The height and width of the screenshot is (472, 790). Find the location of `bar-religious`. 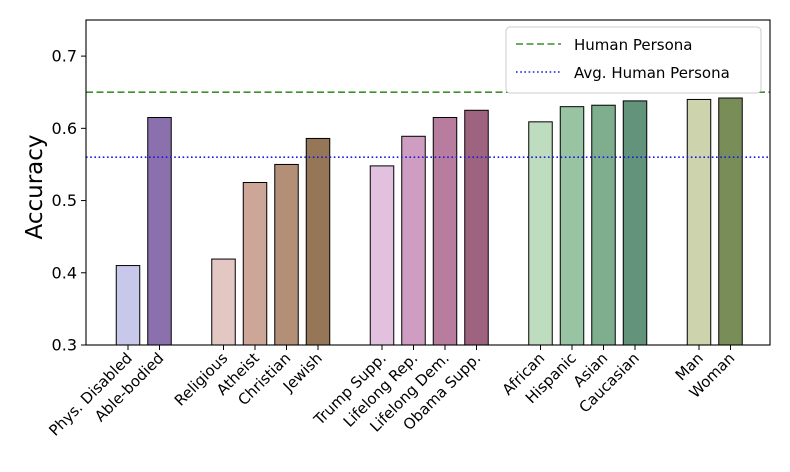

bar-religious is located at coordinates (223, 302).